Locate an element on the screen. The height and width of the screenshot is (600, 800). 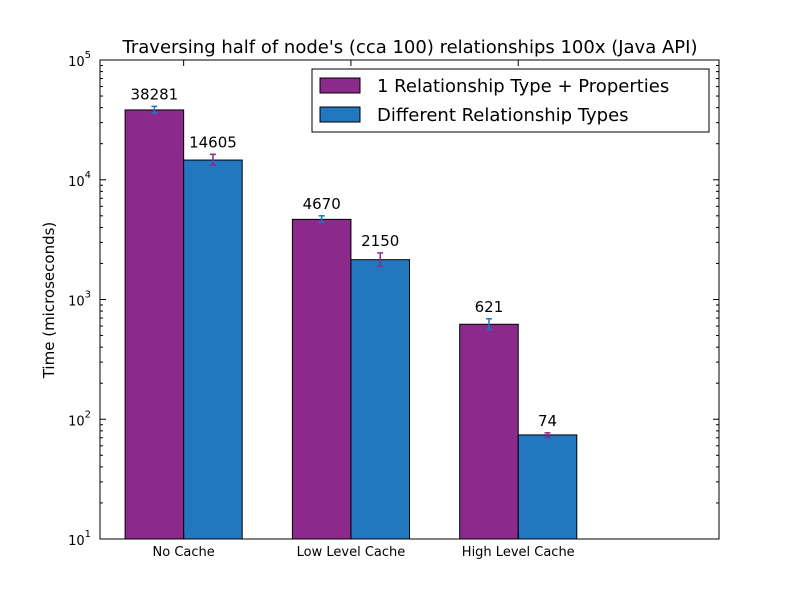
legend-box is located at coordinates (510, 100).